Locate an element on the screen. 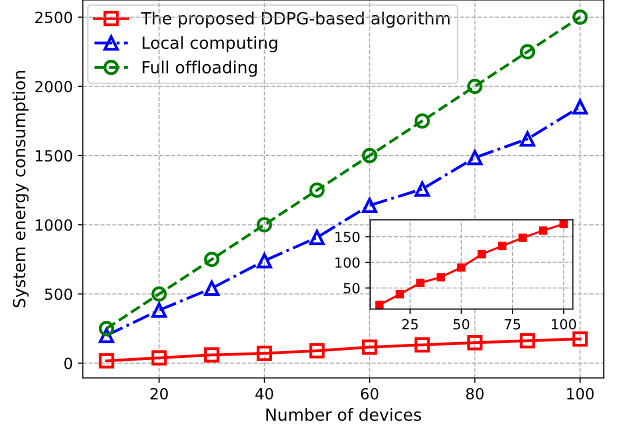  x-tick-label: 25 is located at coordinates (410, 324).